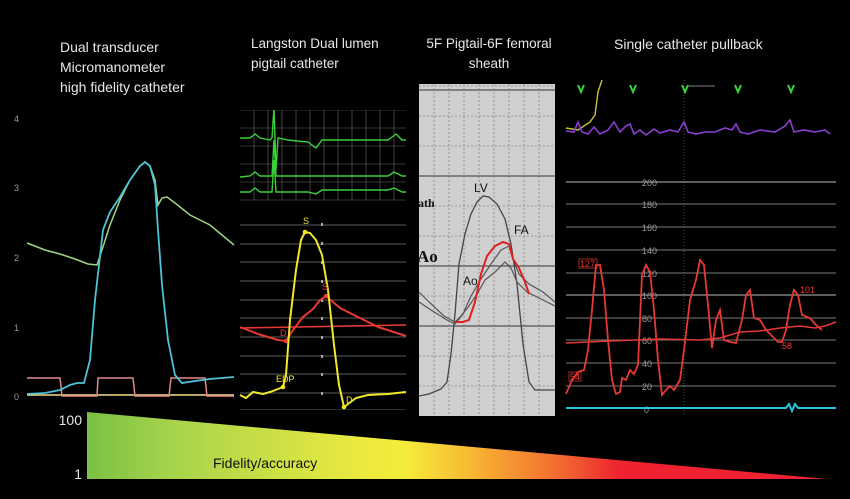  What do you see at coordinates (122, 87) in the screenshot?
I see `panel1-title-line: high fidelity catheter` at bounding box center [122, 87].